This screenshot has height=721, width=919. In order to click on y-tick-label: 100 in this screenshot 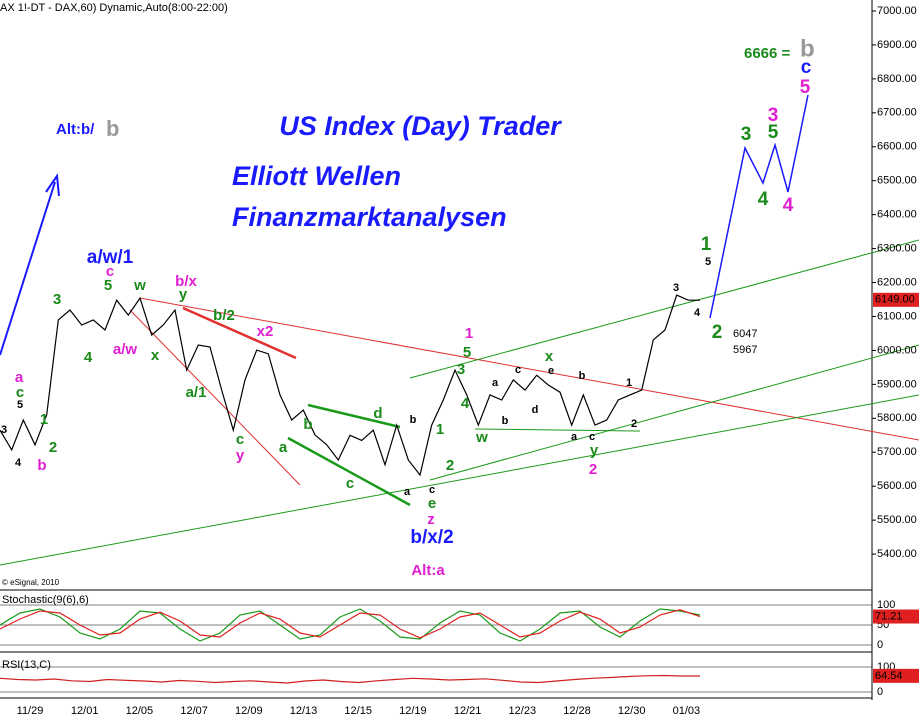, I will do `click(886, 605)`.